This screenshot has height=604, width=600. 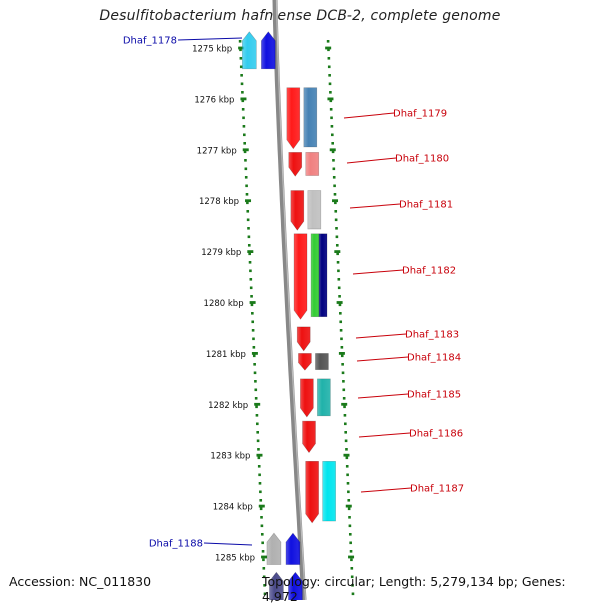 What do you see at coordinates (437, 489) in the screenshot?
I see `gene-label: Dhaf_1187` at bounding box center [437, 489].